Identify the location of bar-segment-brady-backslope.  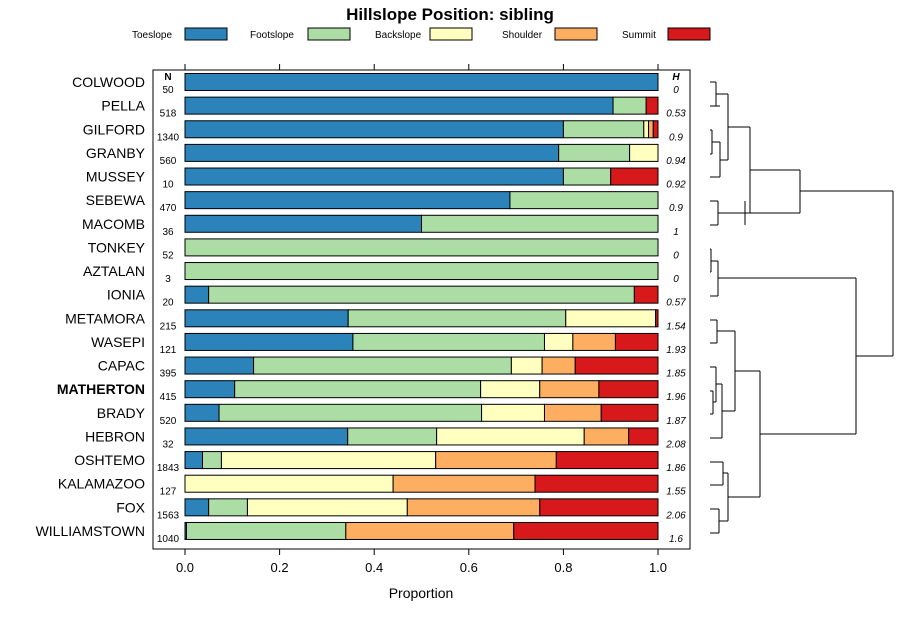
(513, 412).